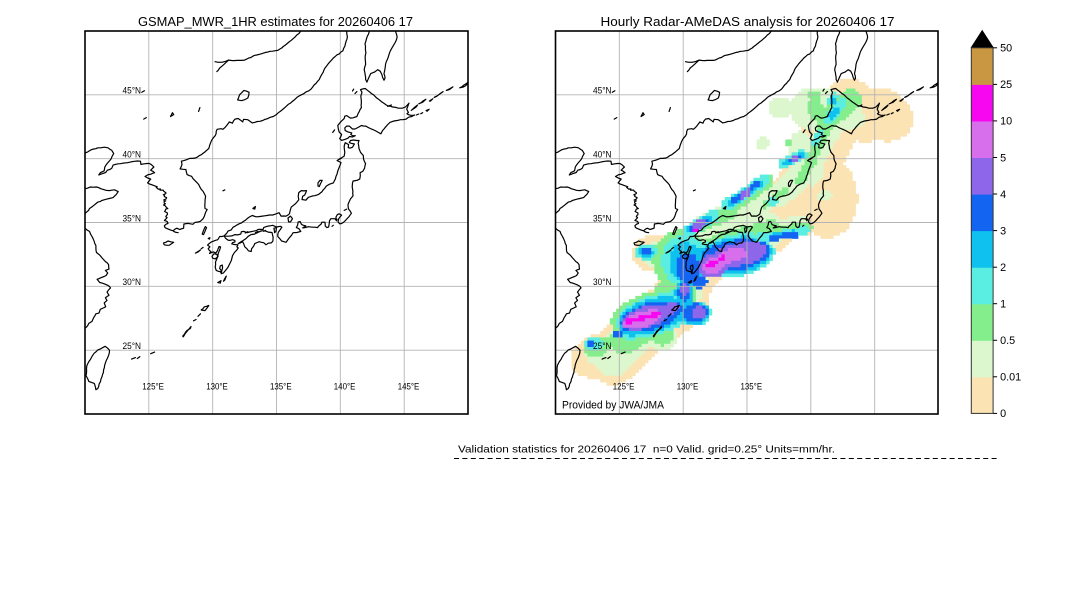  Describe the element at coordinates (1003, 305) in the screenshot. I see `svg-text: 1` at that location.